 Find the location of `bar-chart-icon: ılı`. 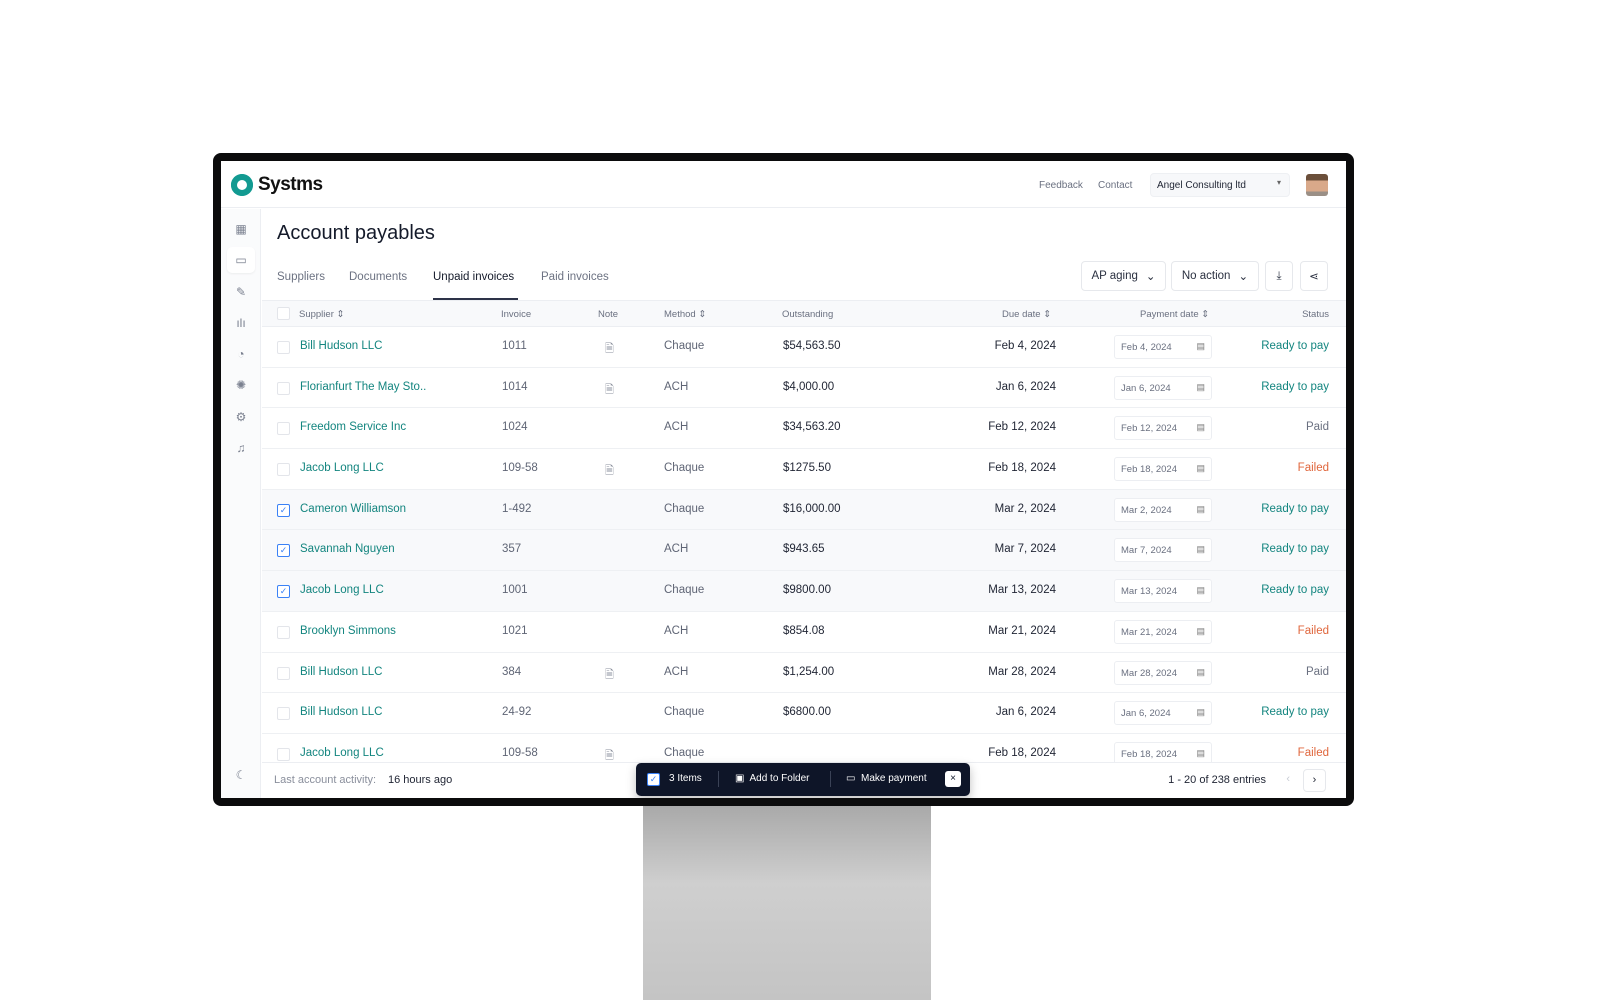

bar-chart-icon: ılı is located at coordinates (241, 323).